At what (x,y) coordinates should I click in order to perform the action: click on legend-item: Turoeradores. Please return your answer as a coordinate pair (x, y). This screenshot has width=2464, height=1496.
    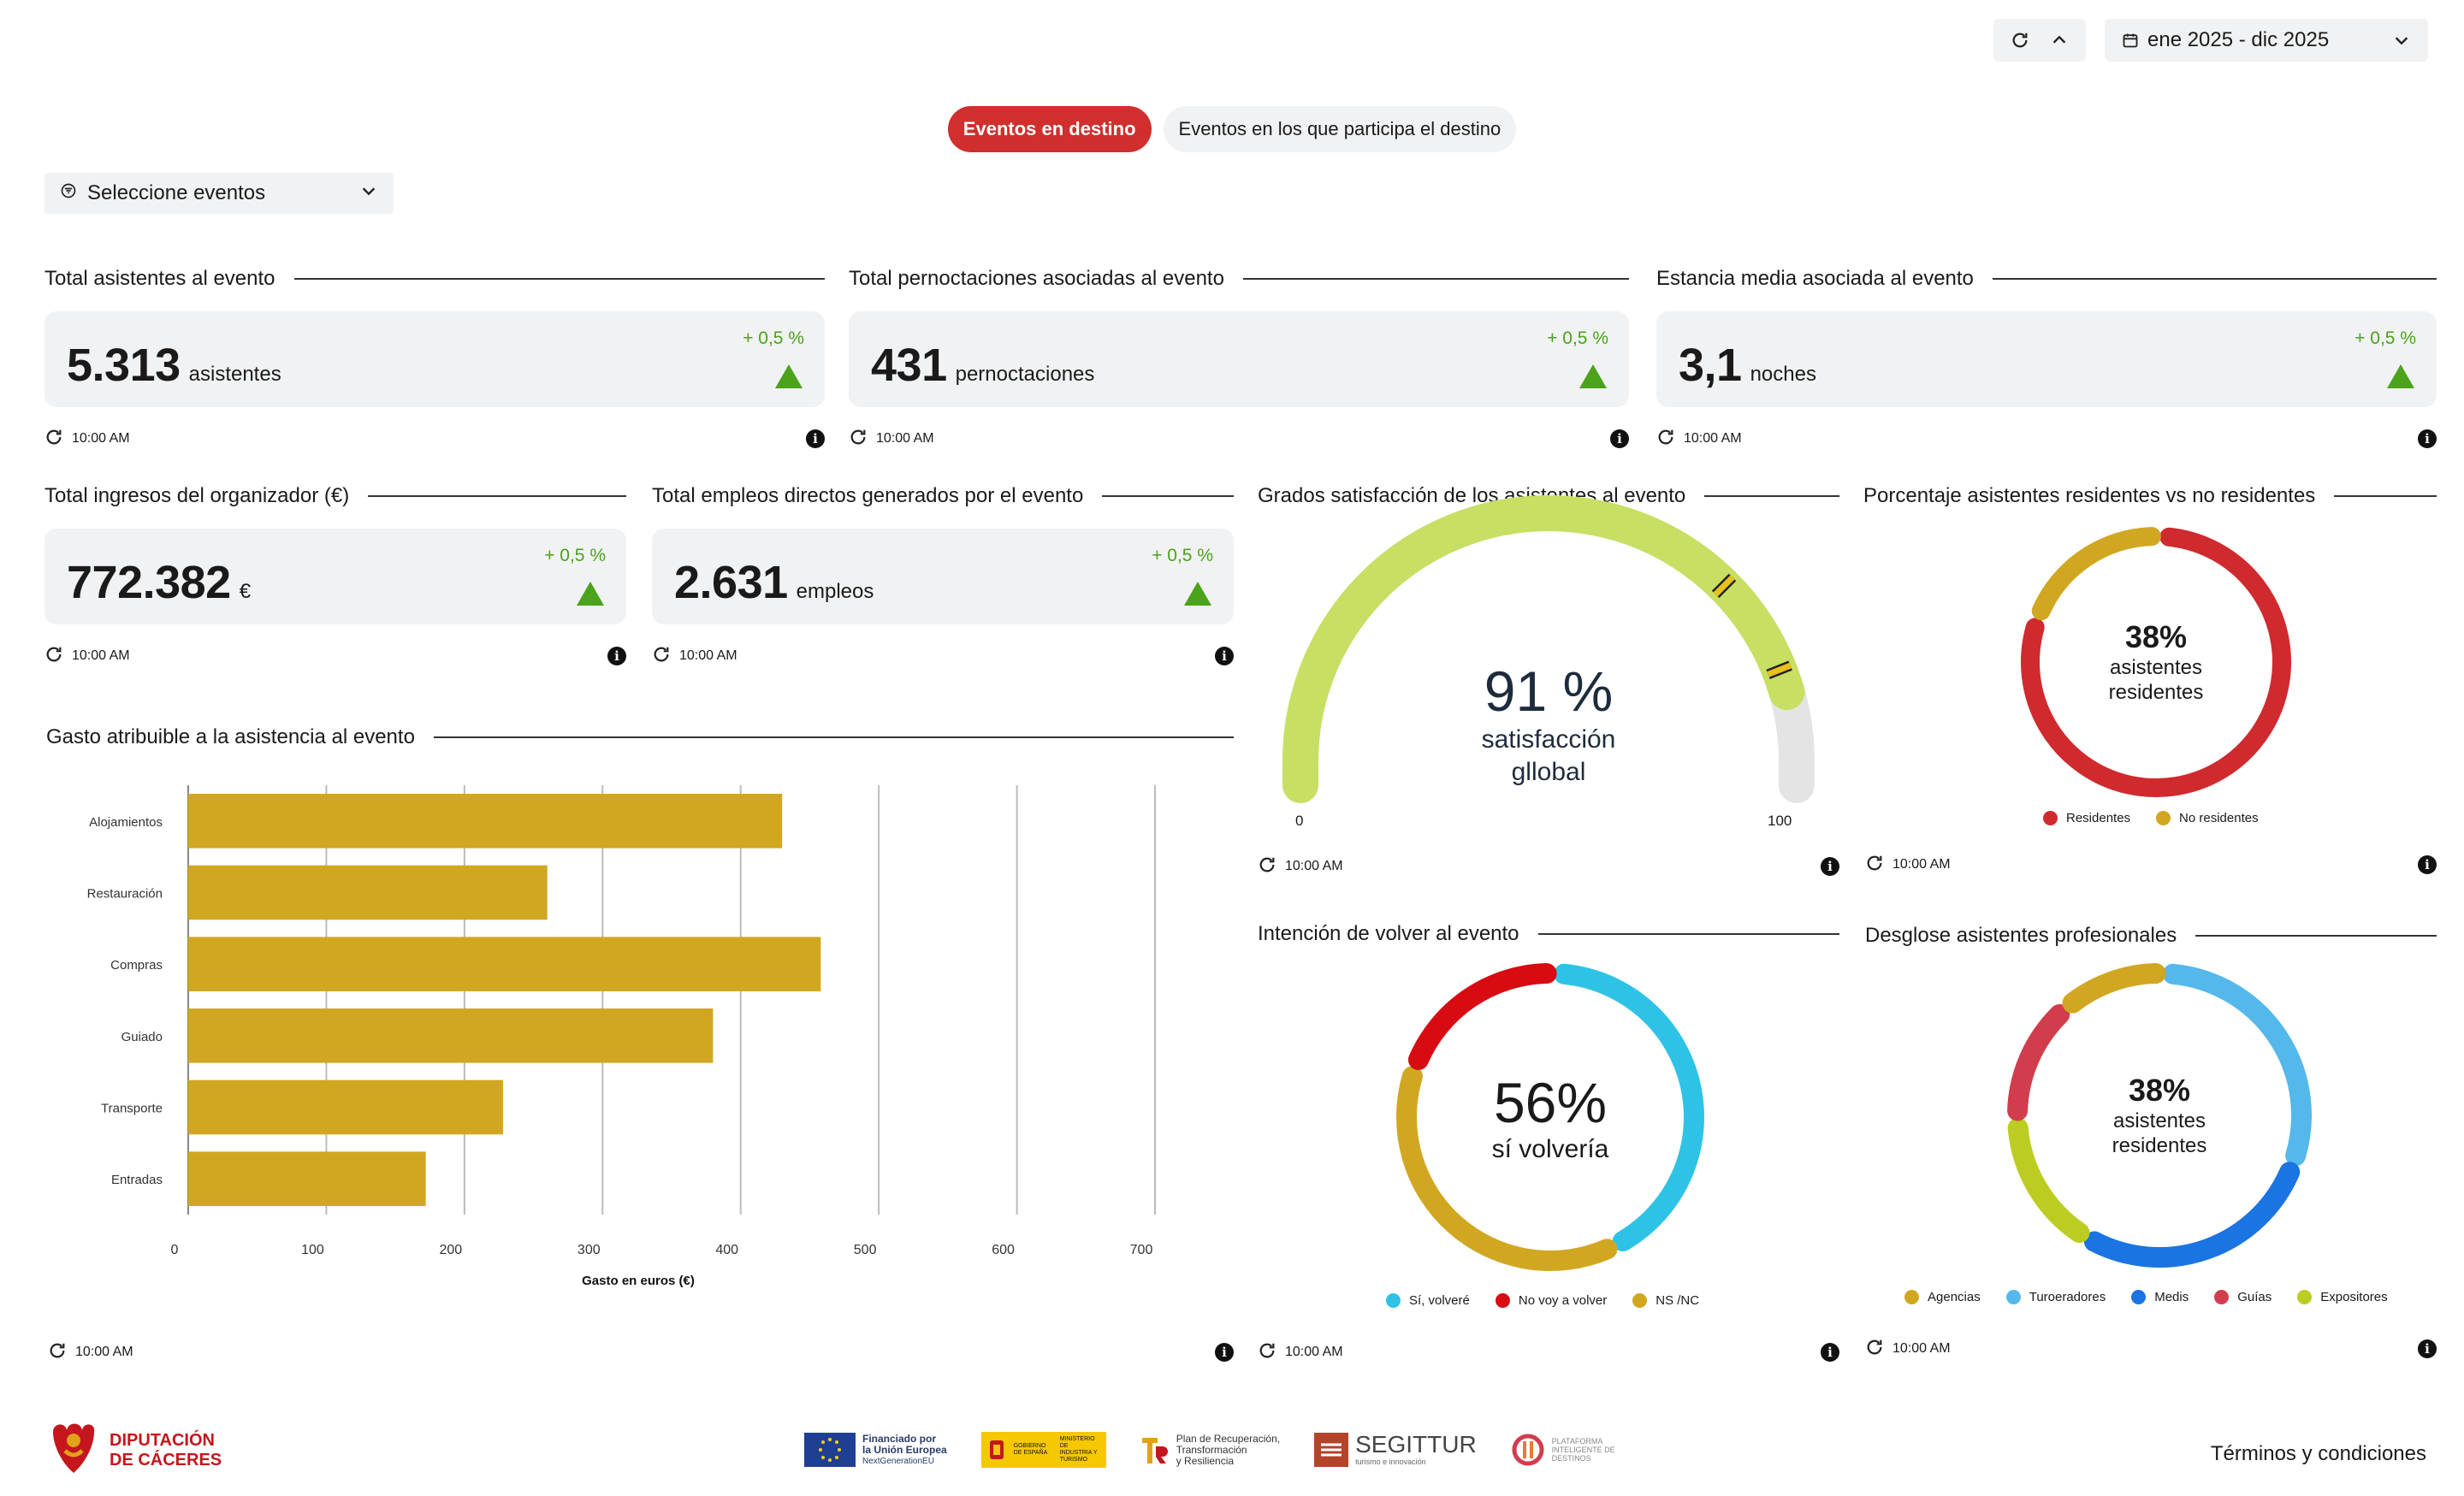
    Looking at the image, I should click on (2055, 1297).